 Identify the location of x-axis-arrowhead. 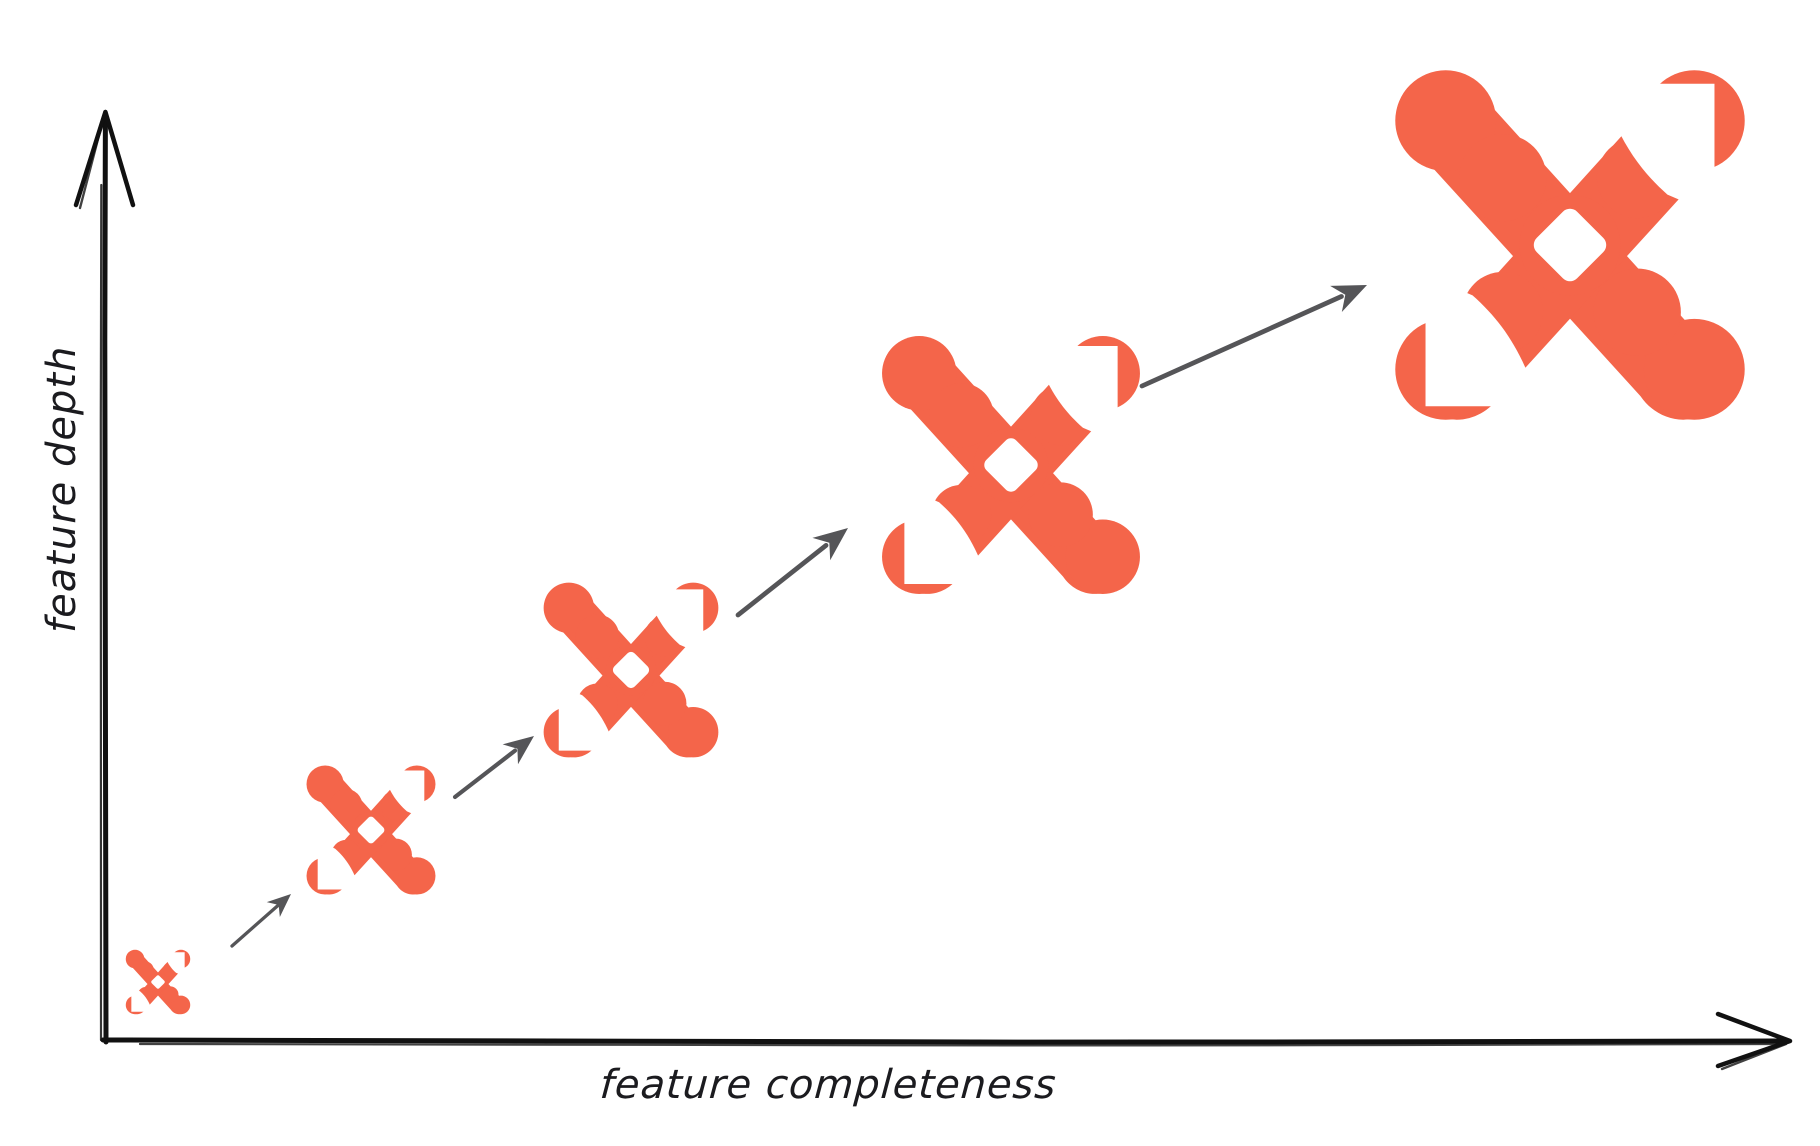
(1754, 1040).